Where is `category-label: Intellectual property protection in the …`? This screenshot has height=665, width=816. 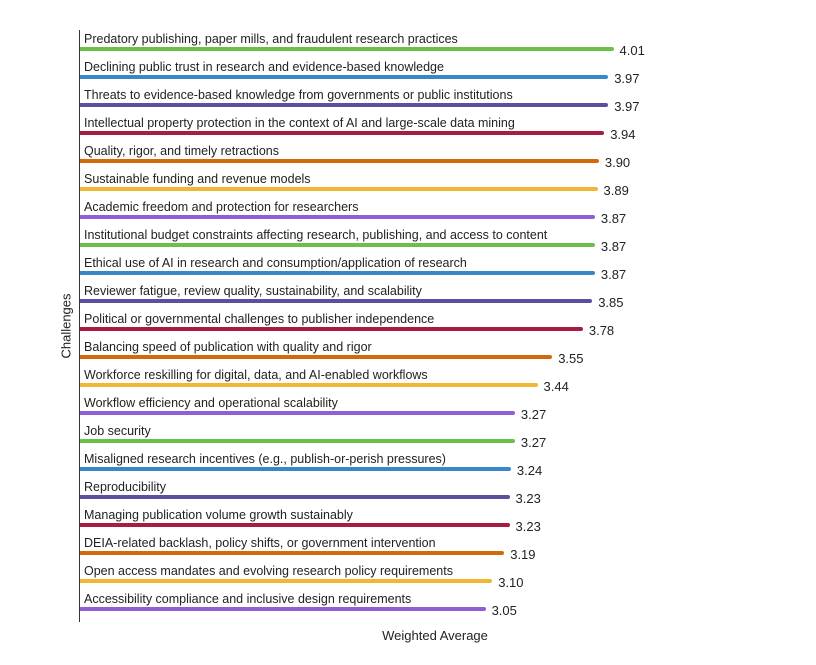
category-label: Intellectual property protection in the … is located at coordinates (299, 123).